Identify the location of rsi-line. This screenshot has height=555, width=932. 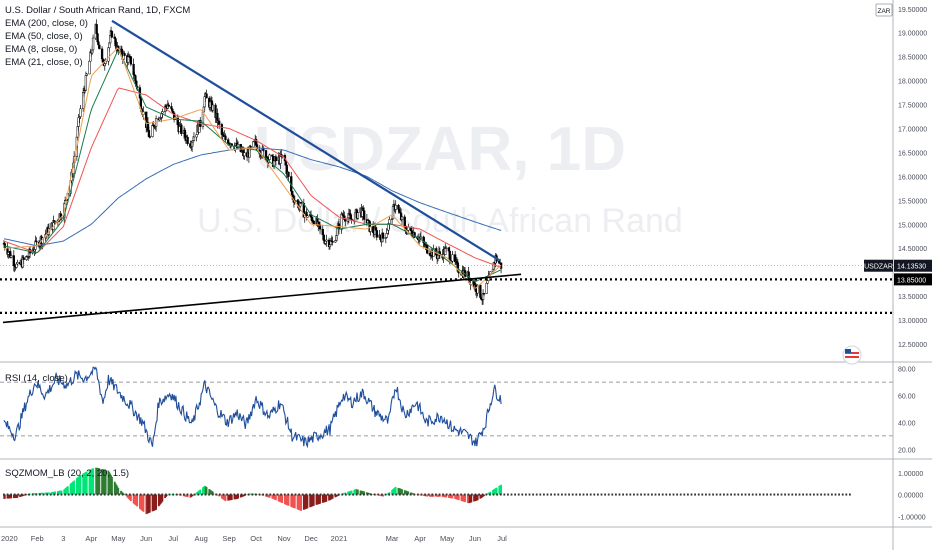
(252, 407).